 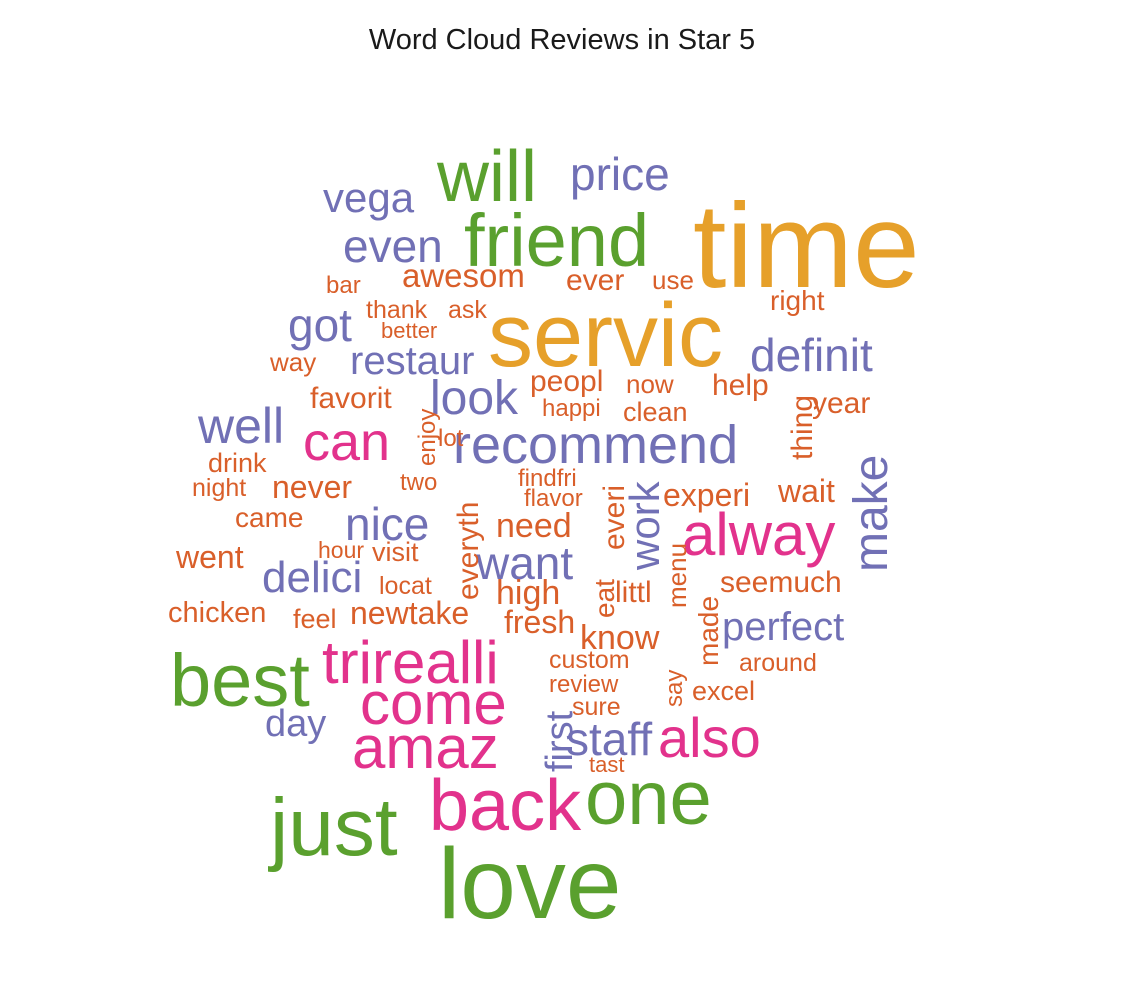 What do you see at coordinates (806, 491) in the screenshot?
I see `word-wait: wait` at bounding box center [806, 491].